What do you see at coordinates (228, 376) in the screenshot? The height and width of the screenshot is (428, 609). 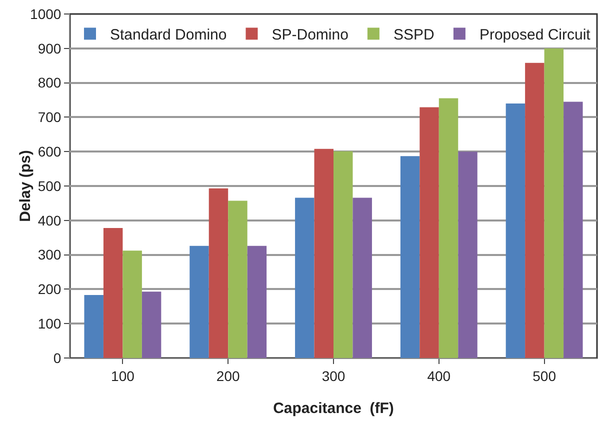 I see `x-tick-label: 200` at bounding box center [228, 376].